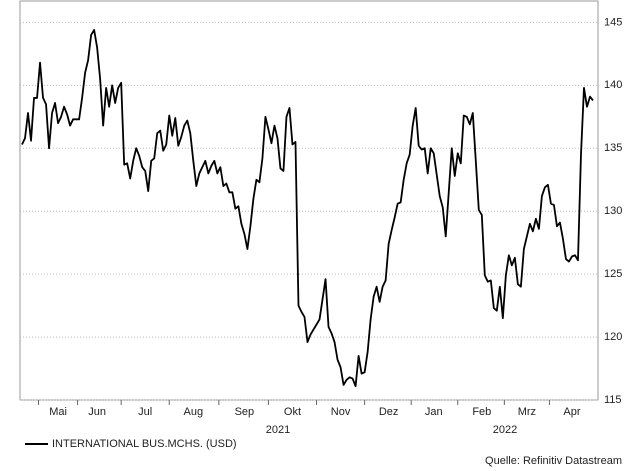 The width and height of the screenshot is (629, 471). Describe the element at coordinates (613, 337) in the screenshot. I see `y-tick-label: 120` at that location.